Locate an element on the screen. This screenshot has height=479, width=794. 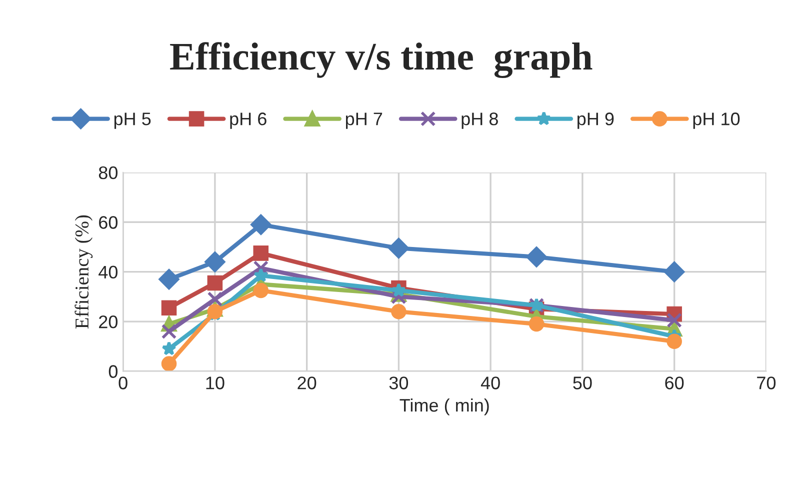
x-axis-title: Time ( min) is located at coordinates (444, 407).